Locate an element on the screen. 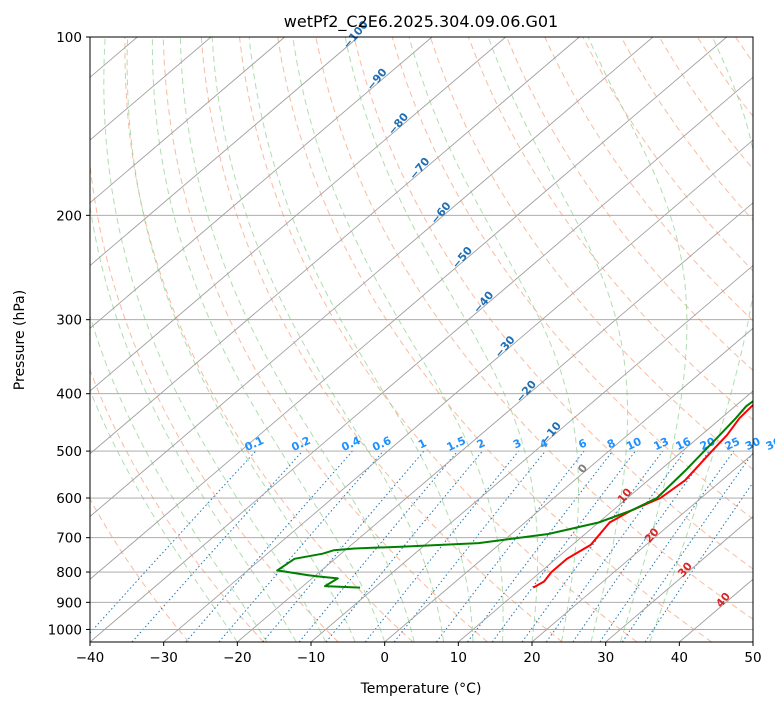  x-tick-label: −20 is located at coordinates (237, 658).